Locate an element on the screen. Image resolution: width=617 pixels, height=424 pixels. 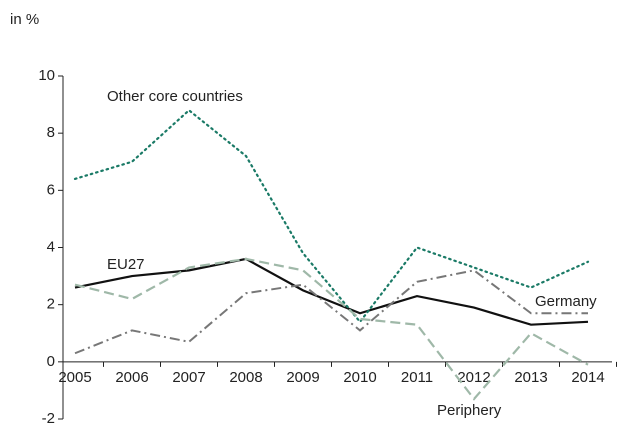
series-label: EU27 is located at coordinates (126, 264).